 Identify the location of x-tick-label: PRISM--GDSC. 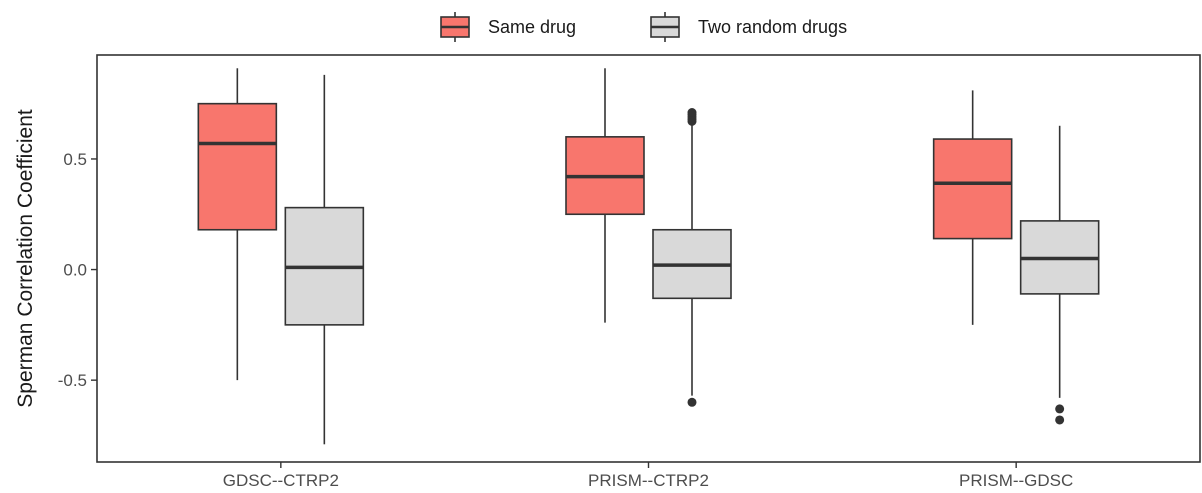
(1016, 480).